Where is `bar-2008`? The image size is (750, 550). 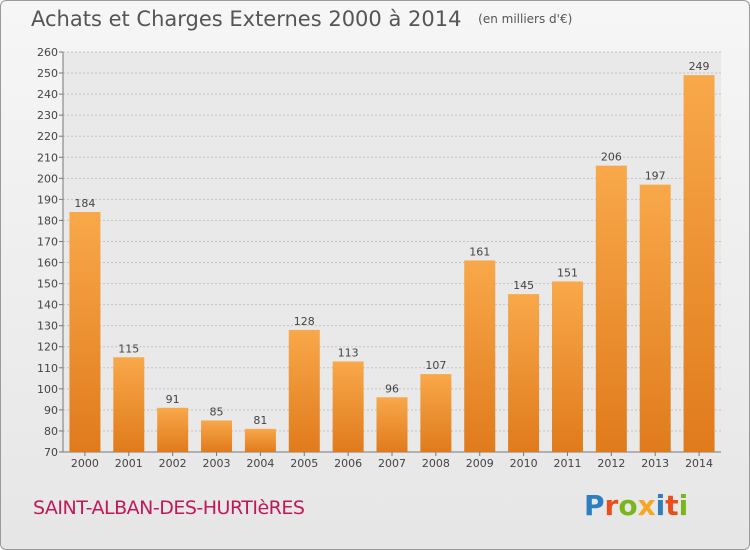 bar-2008 is located at coordinates (436, 413).